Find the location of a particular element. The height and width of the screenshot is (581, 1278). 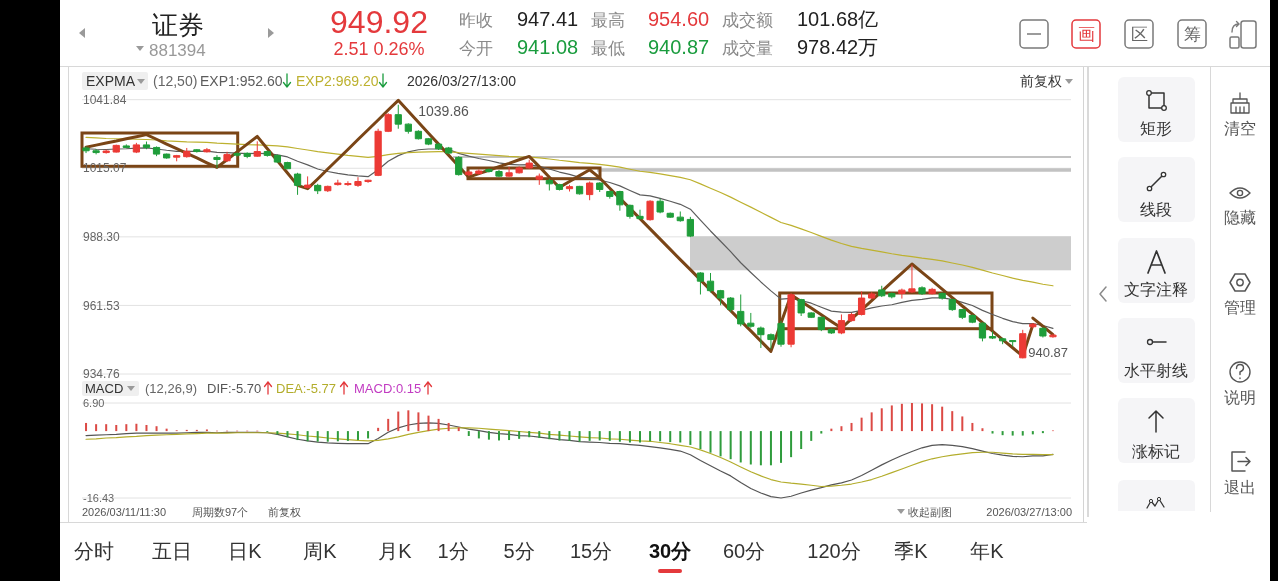

text: 15分 is located at coordinates (591, 551).